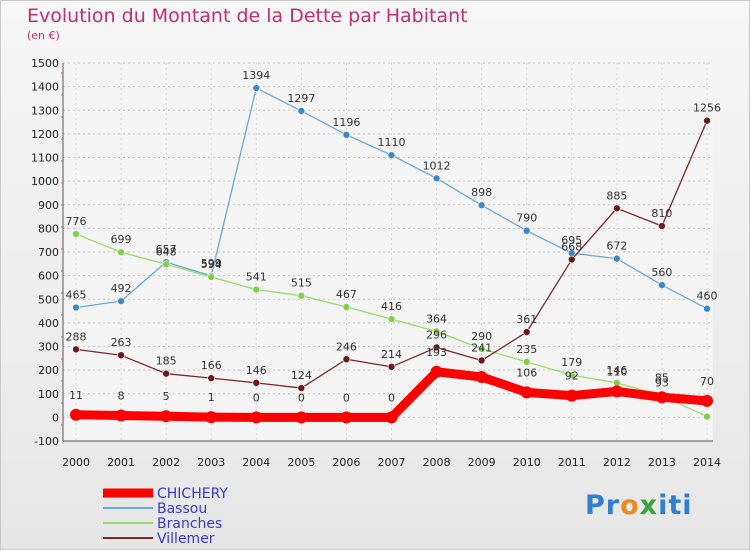 This screenshot has height=550, width=750. I want to click on x-tick-label: 2006, so click(346, 462).